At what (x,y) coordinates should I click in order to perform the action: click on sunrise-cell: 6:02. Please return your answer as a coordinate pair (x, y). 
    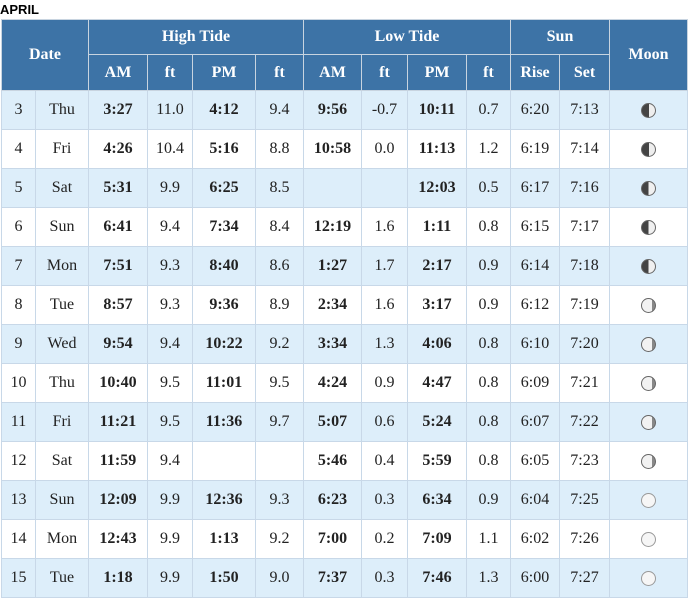
    Looking at the image, I should click on (535, 539).